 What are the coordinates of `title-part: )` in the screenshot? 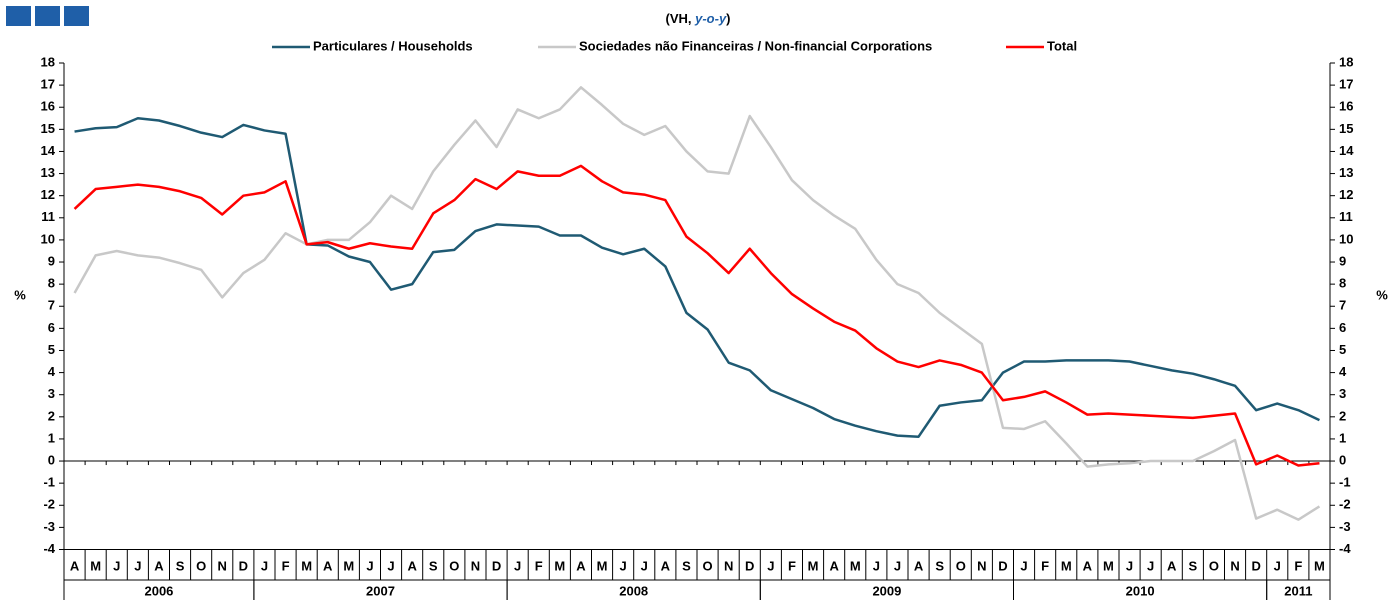 It's located at (728, 18).